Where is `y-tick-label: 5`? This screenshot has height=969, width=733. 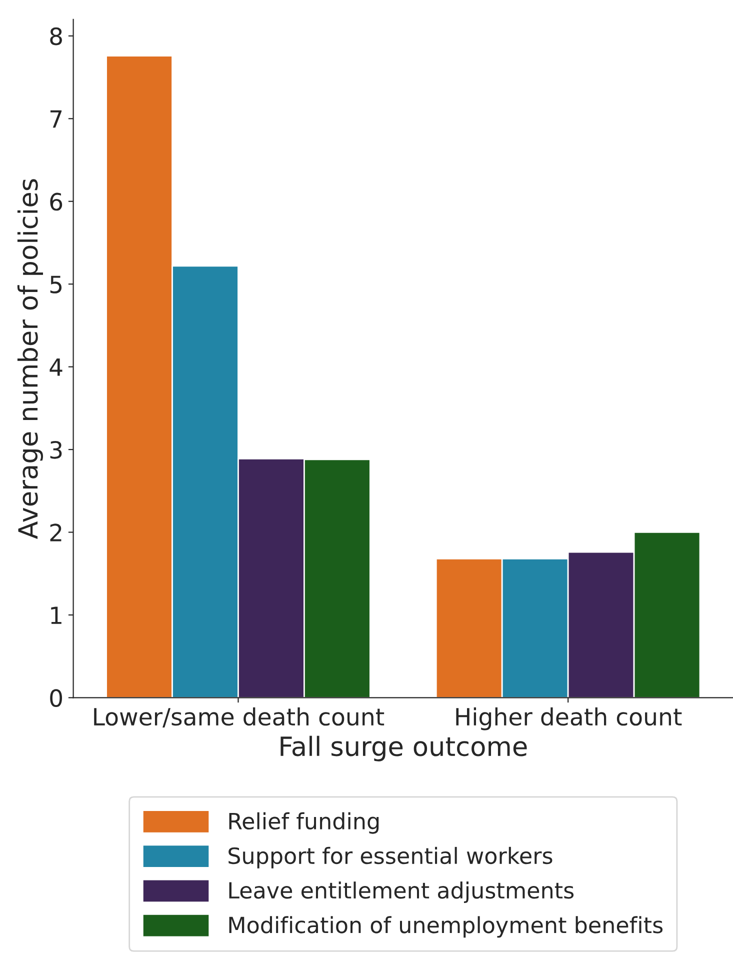 y-tick-label: 5 is located at coordinates (56, 285).